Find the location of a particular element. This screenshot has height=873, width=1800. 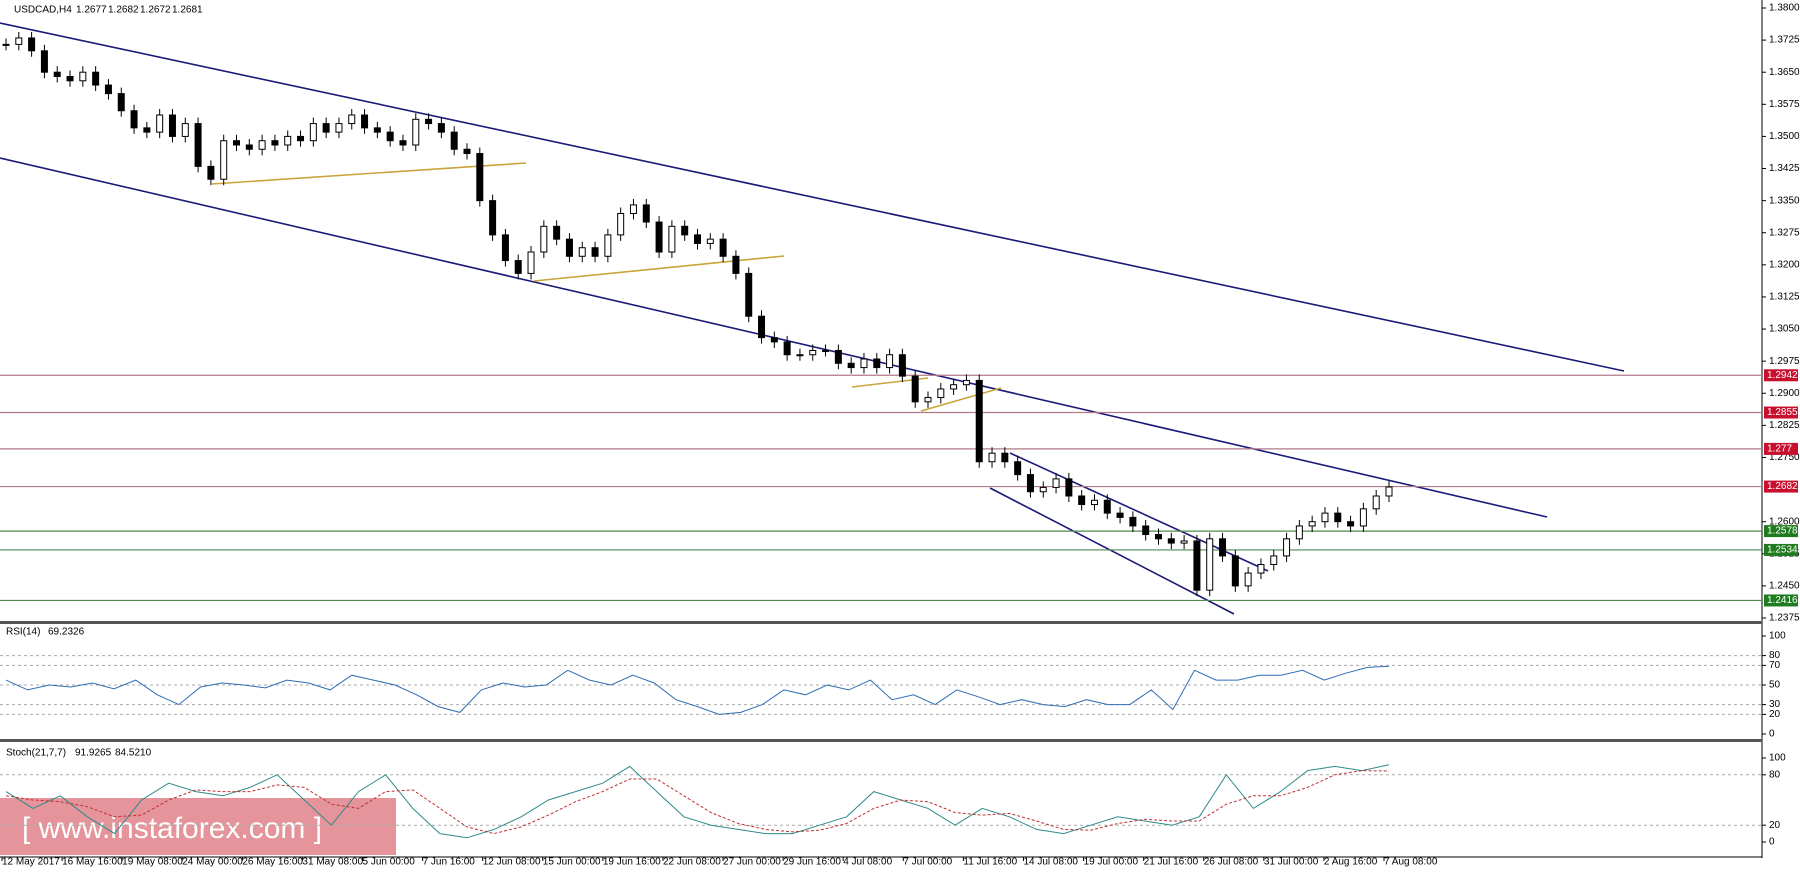

x-tick-label: 29 Jun 16:00 is located at coordinates (812, 862).